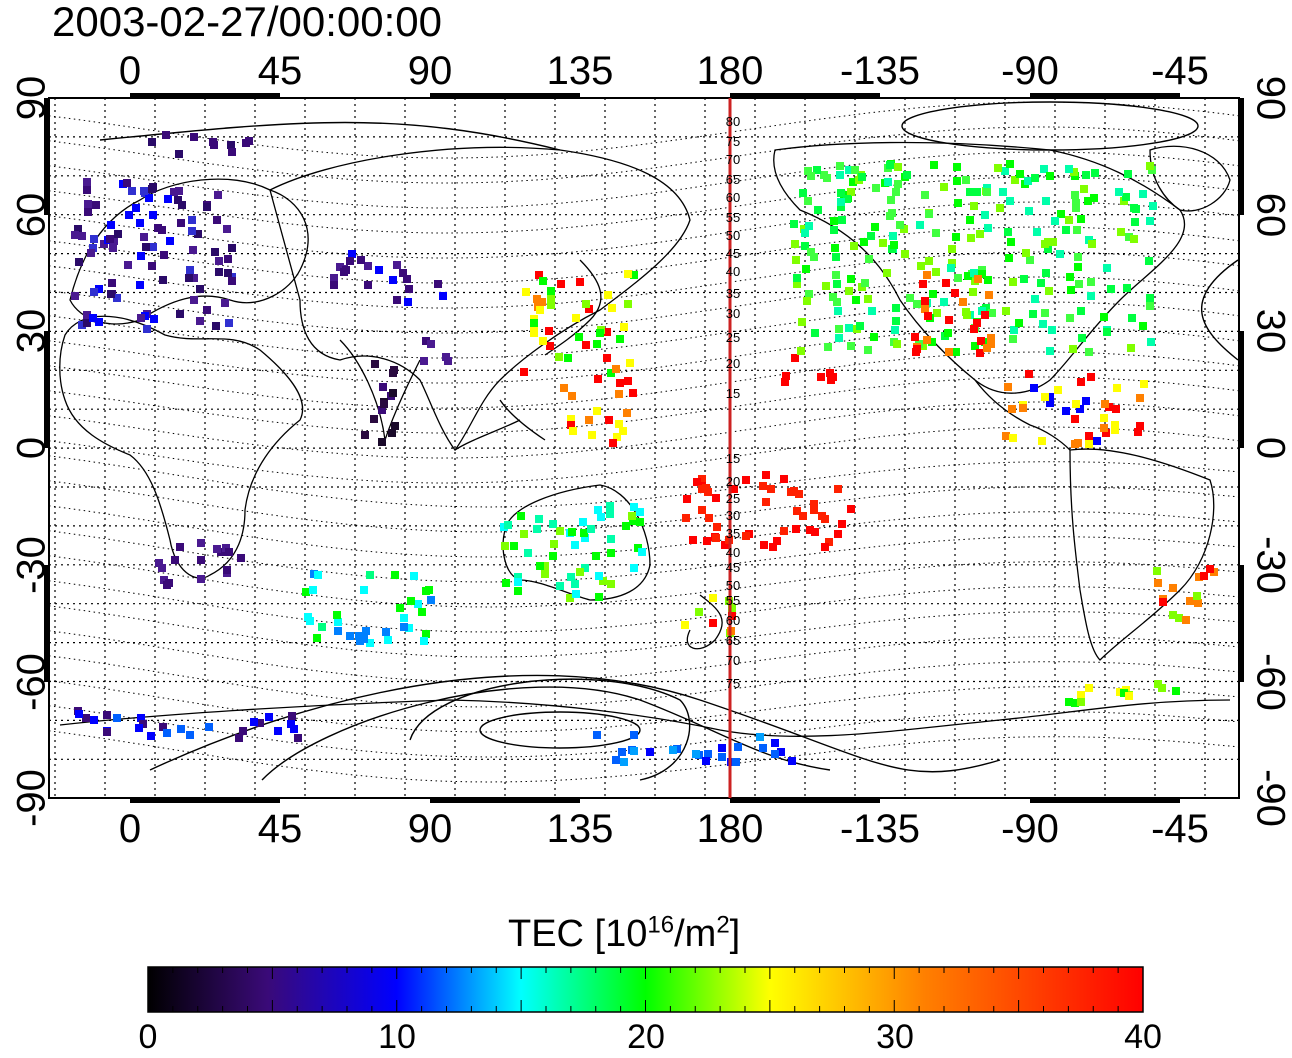  What do you see at coordinates (733, 253) in the screenshot?
I see `meridian-label: 45` at bounding box center [733, 253].